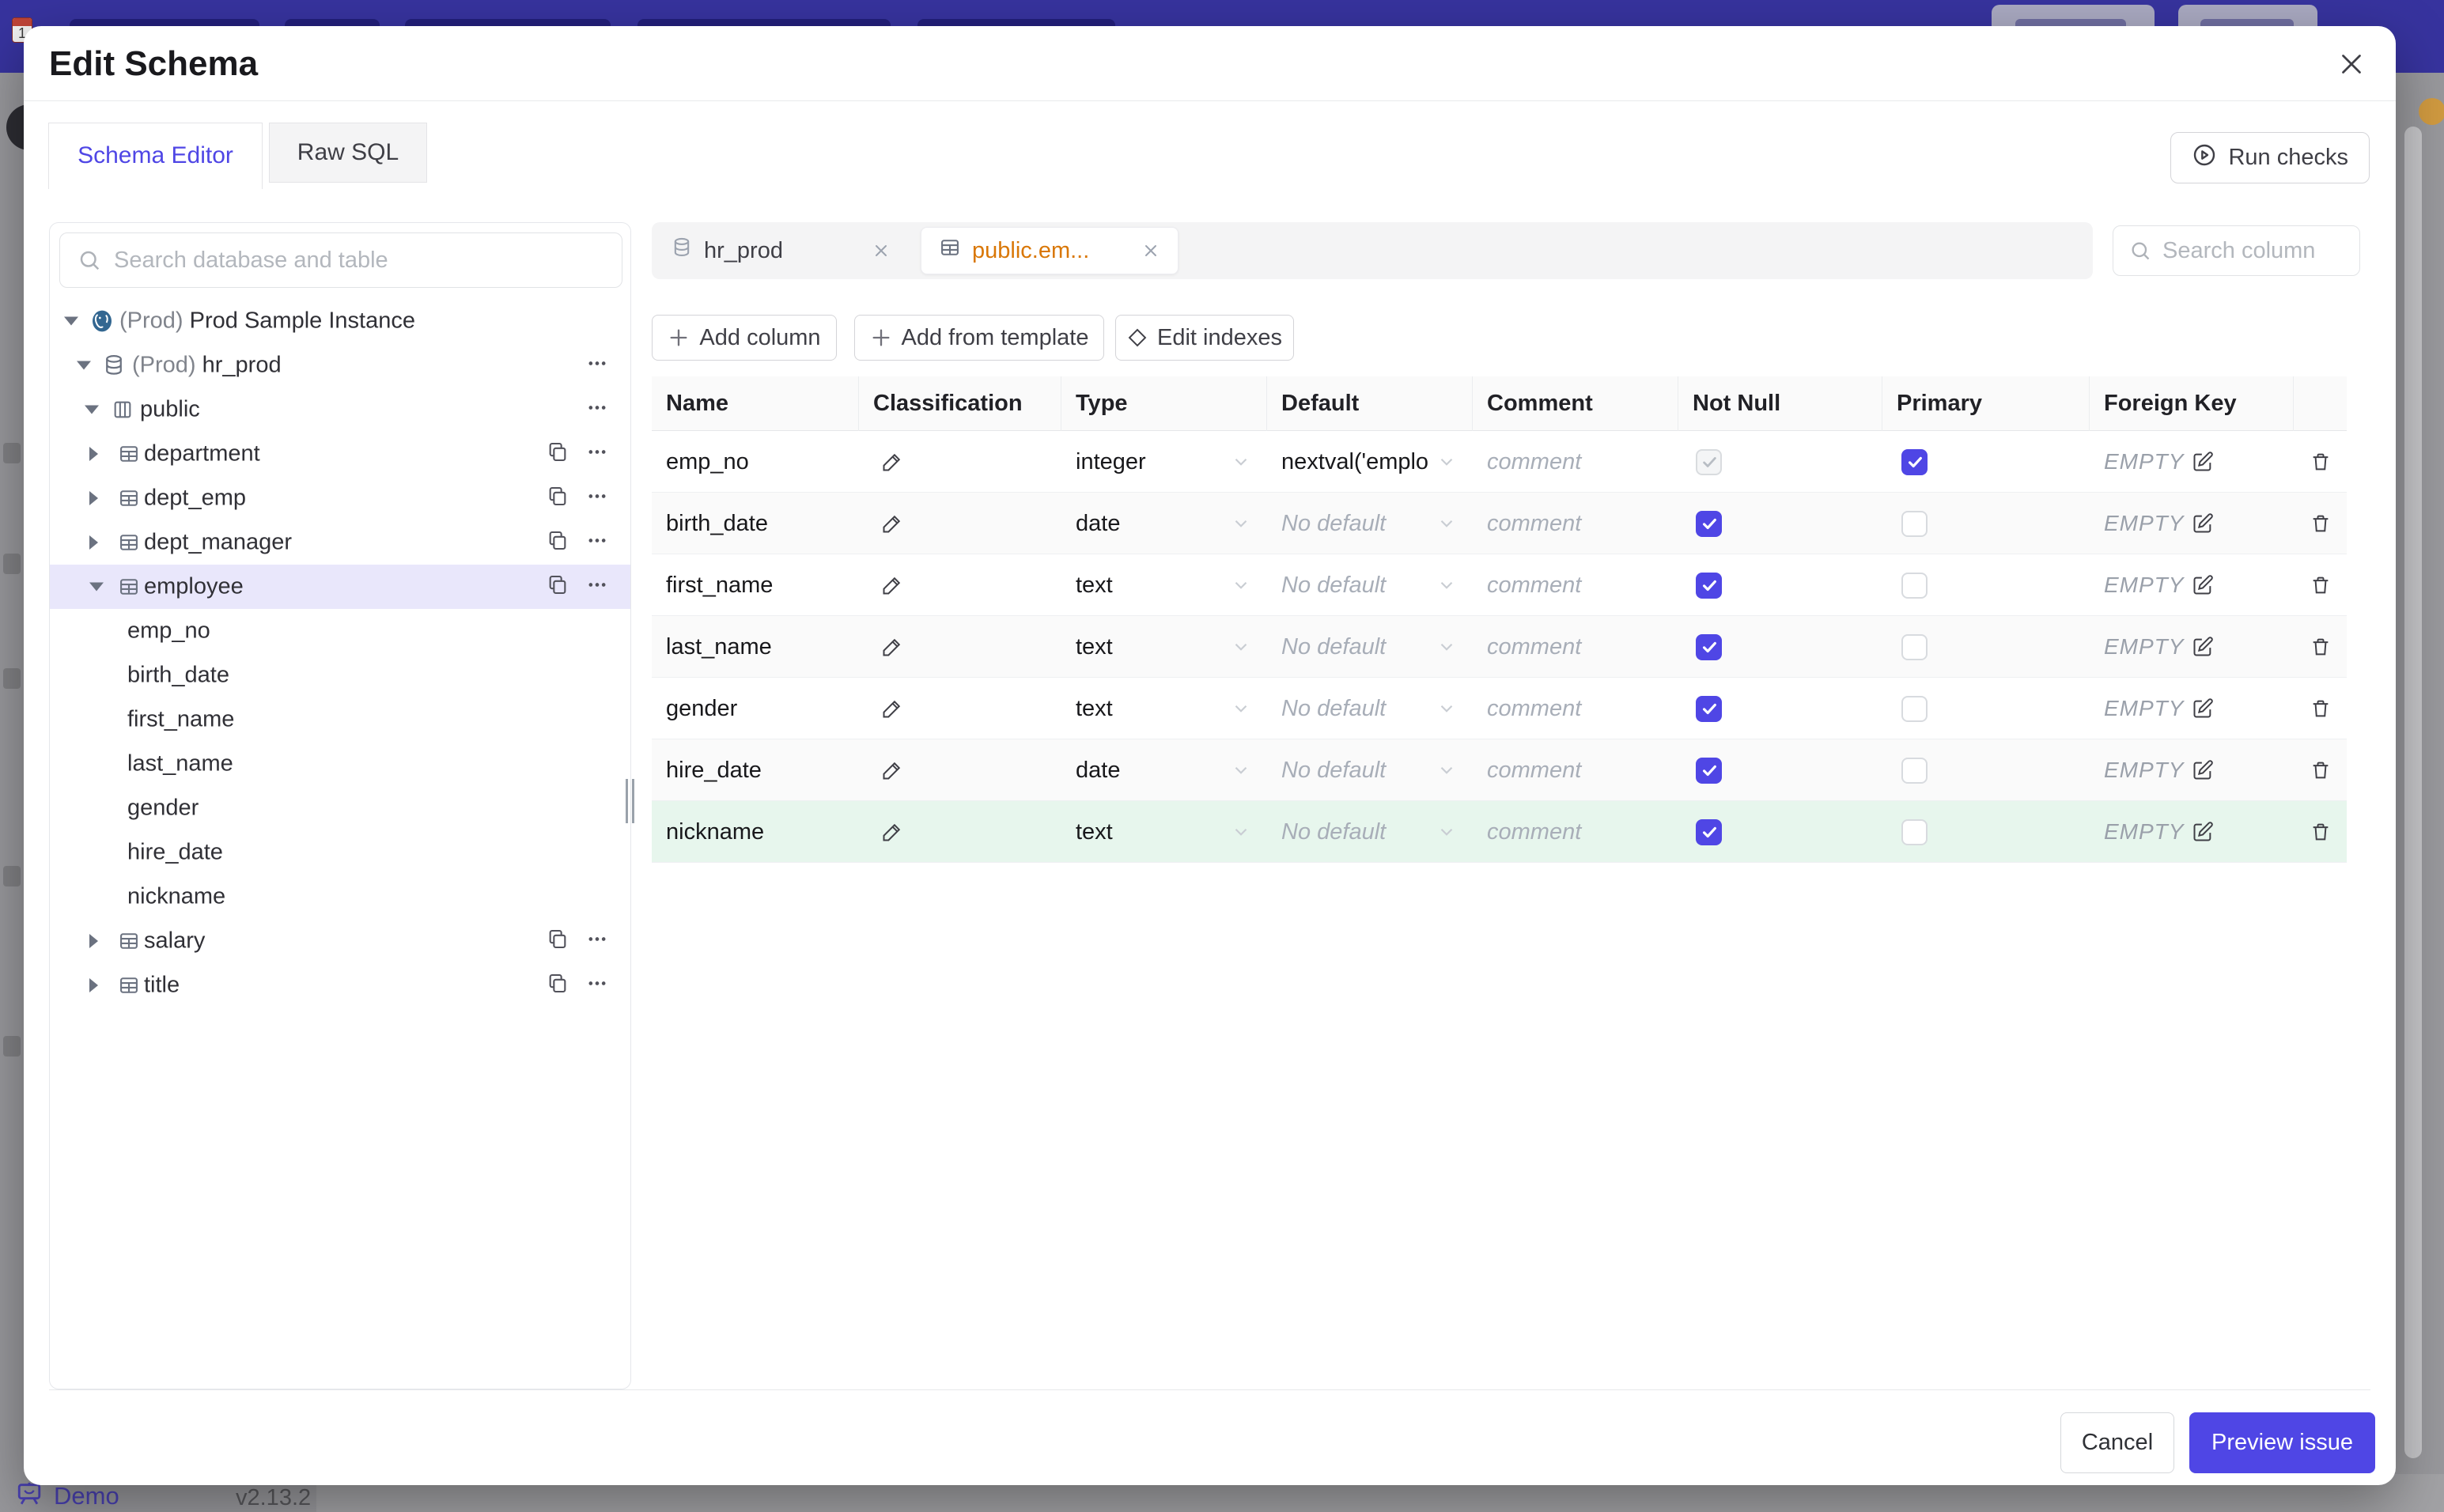  What do you see at coordinates (1164, 462) in the screenshot?
I see `type-select: integer` at bounding box center [1164, 462].